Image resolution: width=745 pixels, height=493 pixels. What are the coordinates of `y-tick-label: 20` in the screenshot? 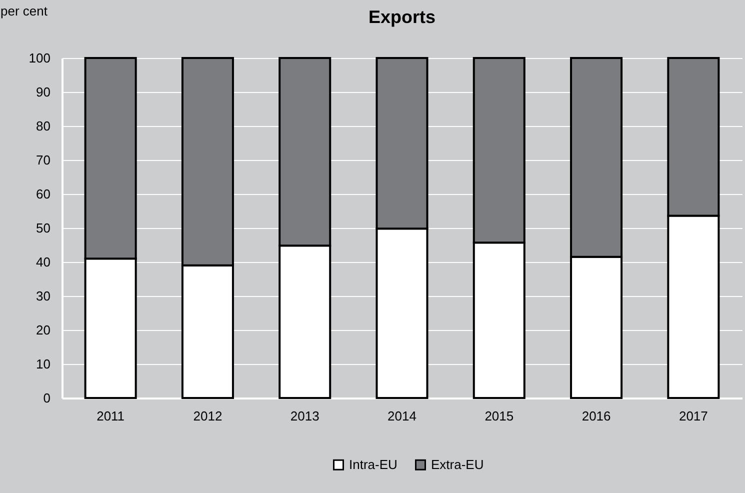 It's located at (43, 330).